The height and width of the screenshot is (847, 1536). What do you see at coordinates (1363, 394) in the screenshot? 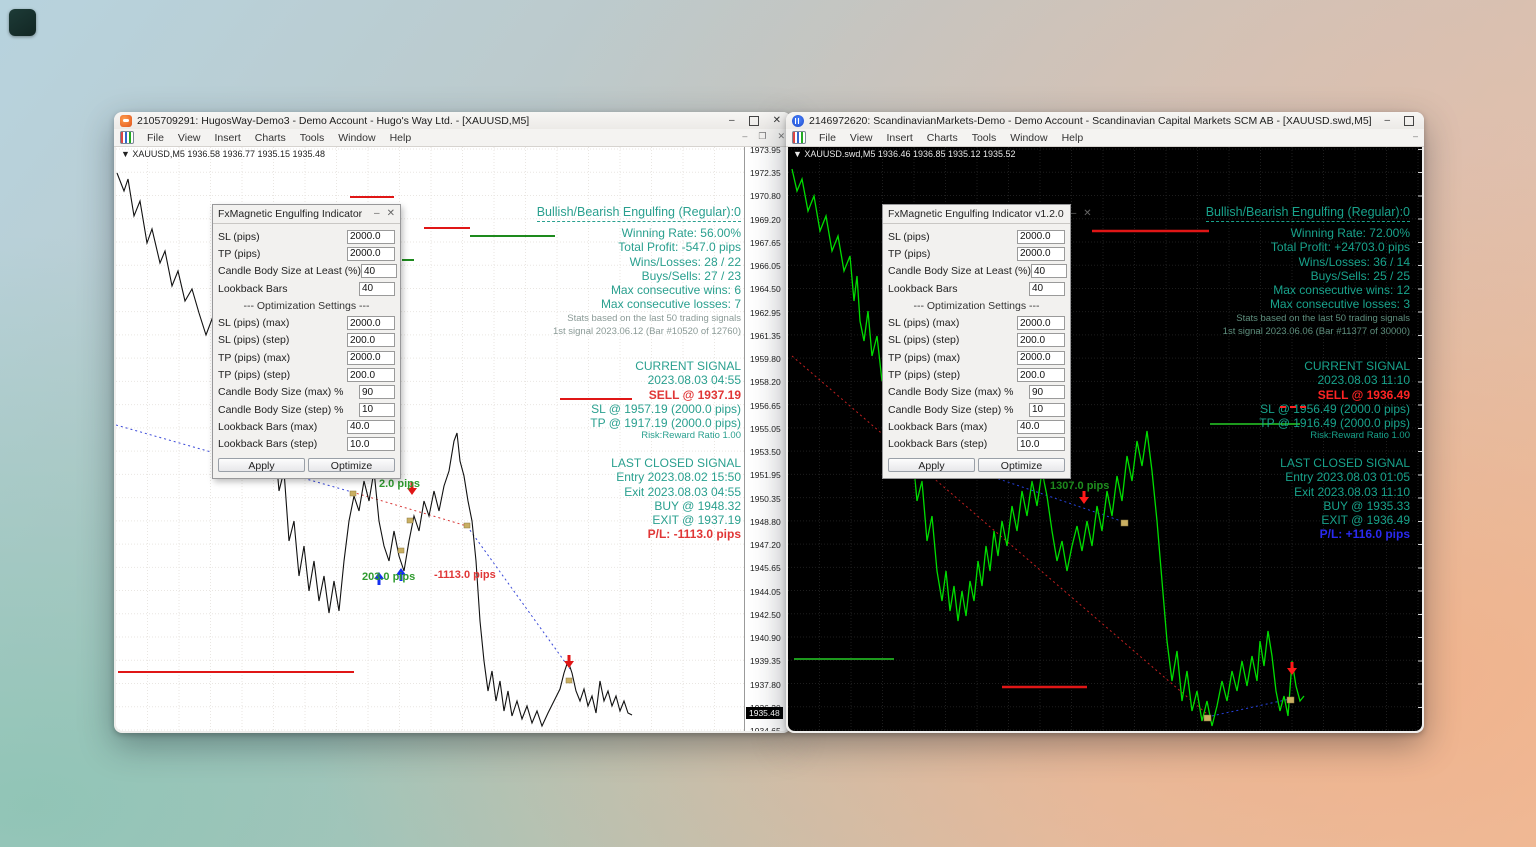
I see `signal-line: SELL @ 1936.49` at bounding box center [1363, 394].